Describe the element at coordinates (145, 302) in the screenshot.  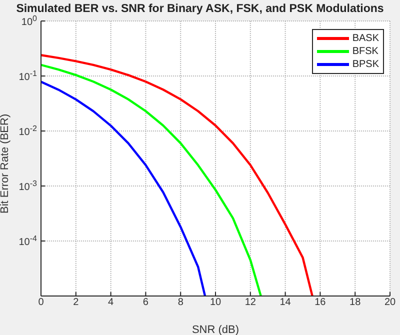
I see `x-tick-label: 6` at that location.